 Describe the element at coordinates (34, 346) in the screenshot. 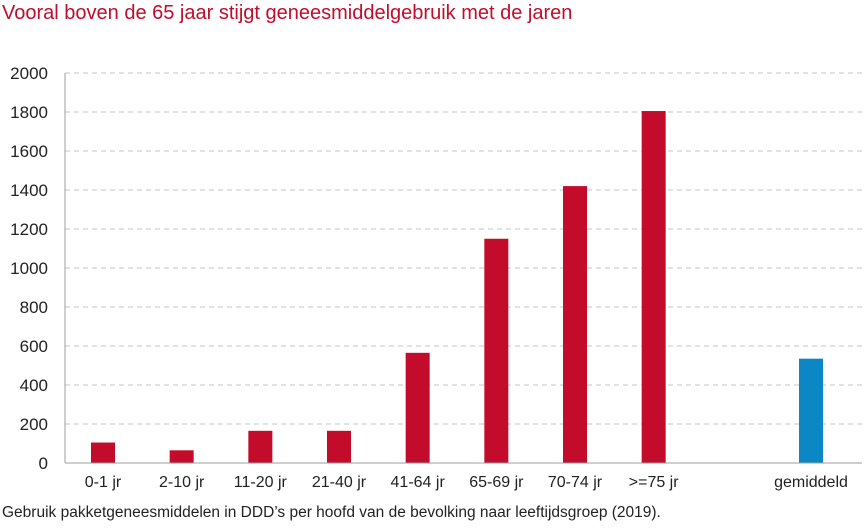

I see `y-tick-label: 600` at that location.